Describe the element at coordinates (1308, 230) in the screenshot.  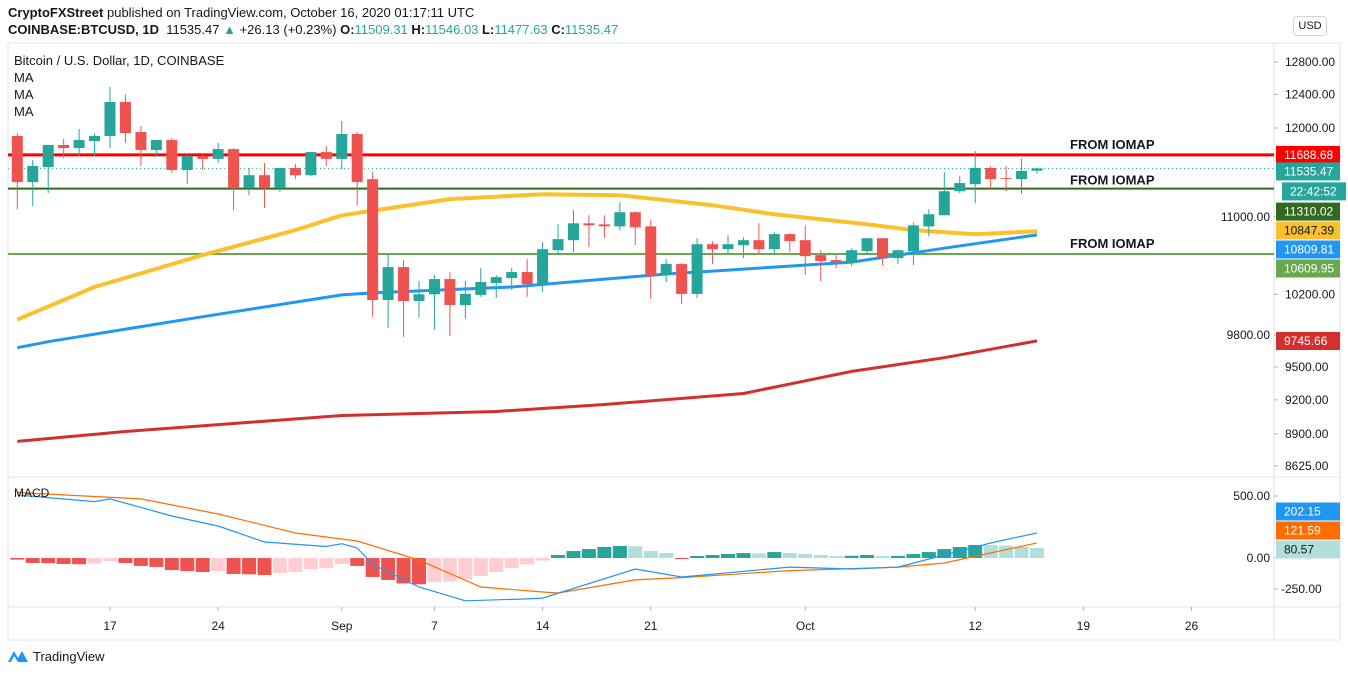
I see `ma-1-badge: 10847.39` at that location.